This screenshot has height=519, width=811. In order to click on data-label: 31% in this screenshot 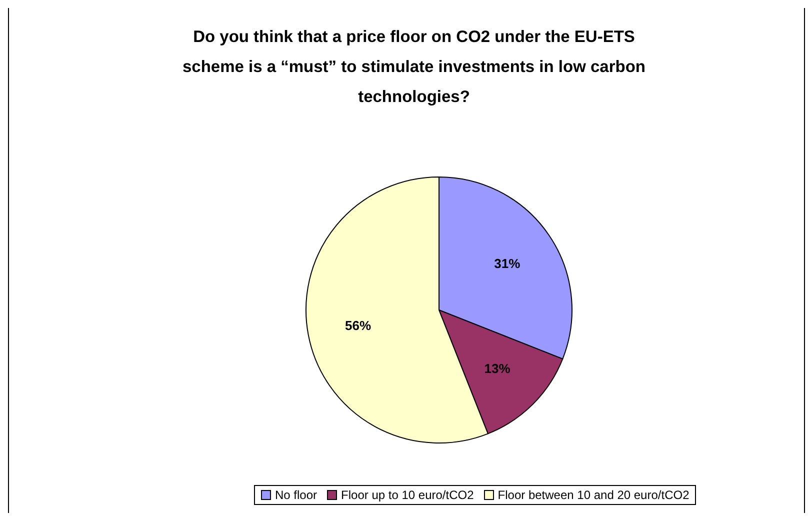, I will do `click(507, 264)`.